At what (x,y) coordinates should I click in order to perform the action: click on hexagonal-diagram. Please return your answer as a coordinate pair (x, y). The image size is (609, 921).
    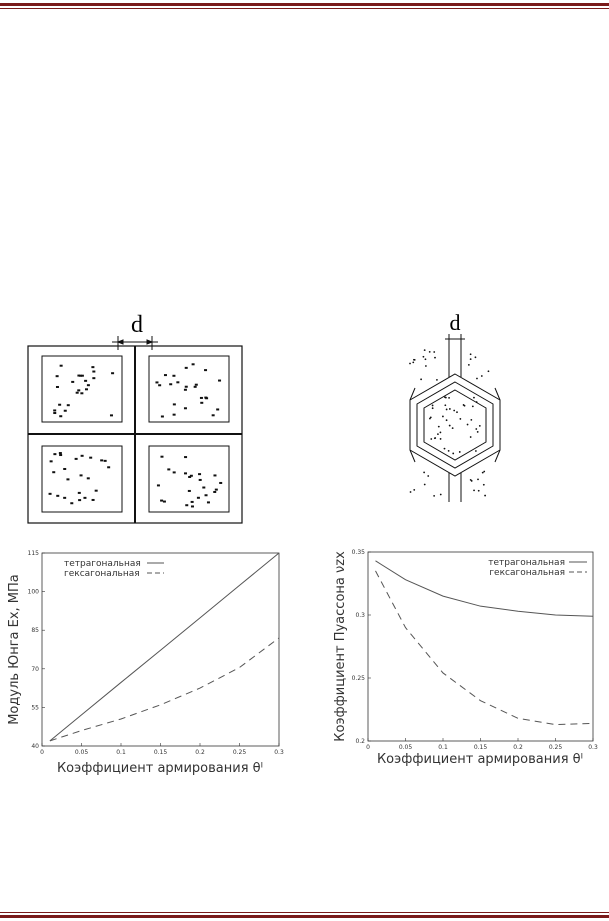
    Looking at the image, I should click on (455, 418).